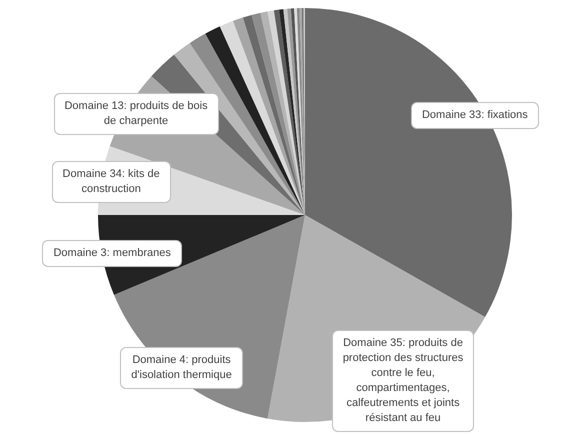 Image resolution: width=569 pixels, height=434 pixels. What do you see at coordinates (112, 254) in the screenshot?
I see `slice-label: Domaine 3: membranes` at bounding box center [112, 254].